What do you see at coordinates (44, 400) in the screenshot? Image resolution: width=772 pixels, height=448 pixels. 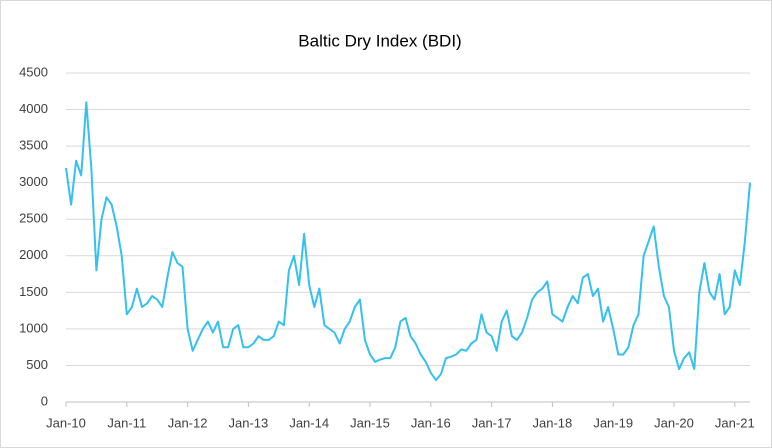 I see `y-tick-label: 0` at bounding box center [44, 400].